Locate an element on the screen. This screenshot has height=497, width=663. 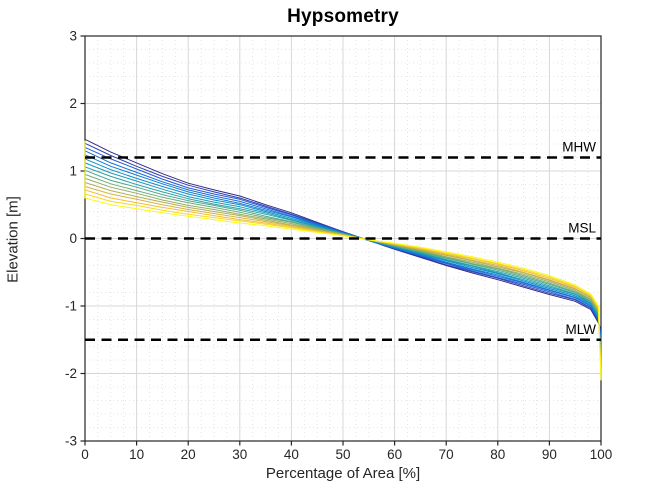
x-tick-label: 100 is located at coordinates (601, 454).